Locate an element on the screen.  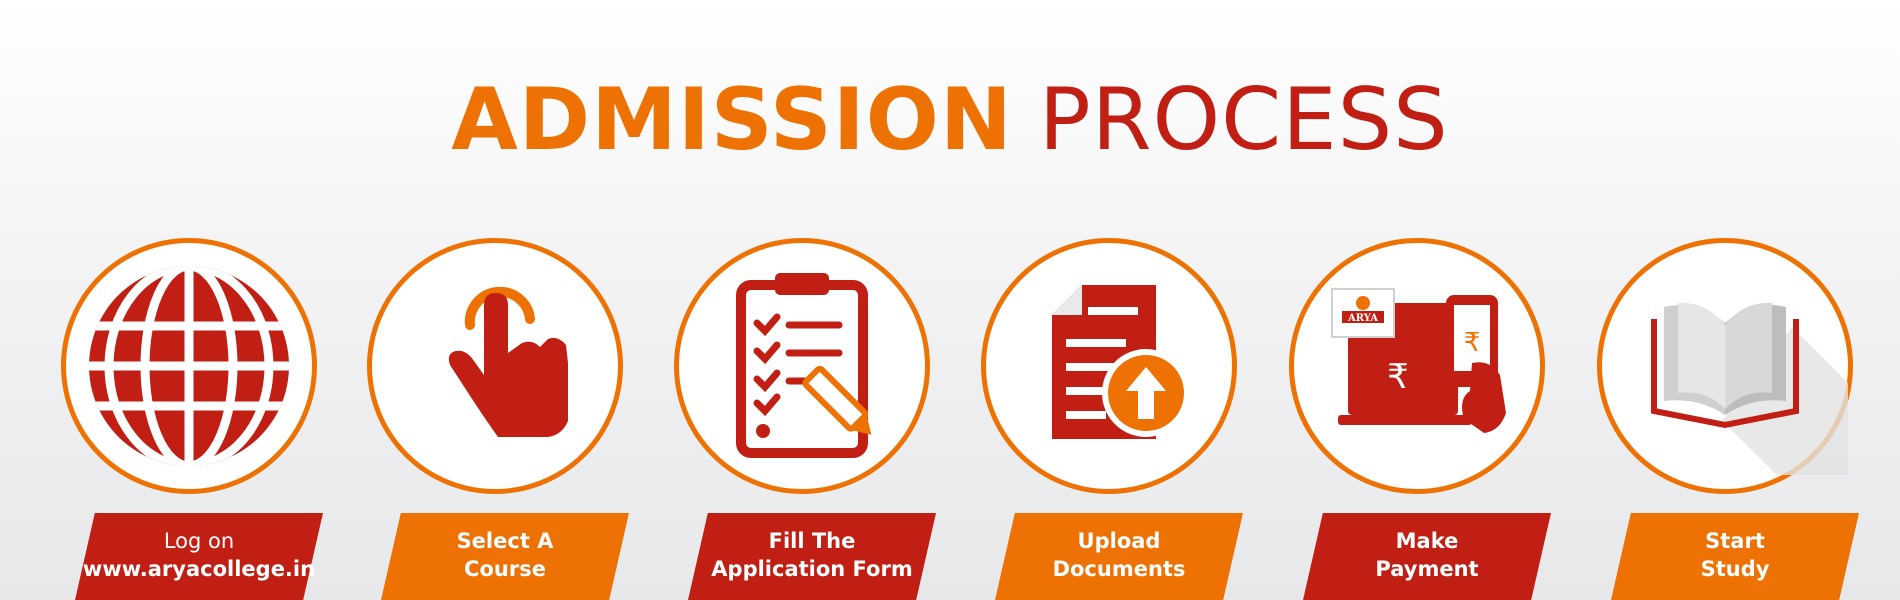
step-3-line1: Fill The is located at coordinates (812, 541).